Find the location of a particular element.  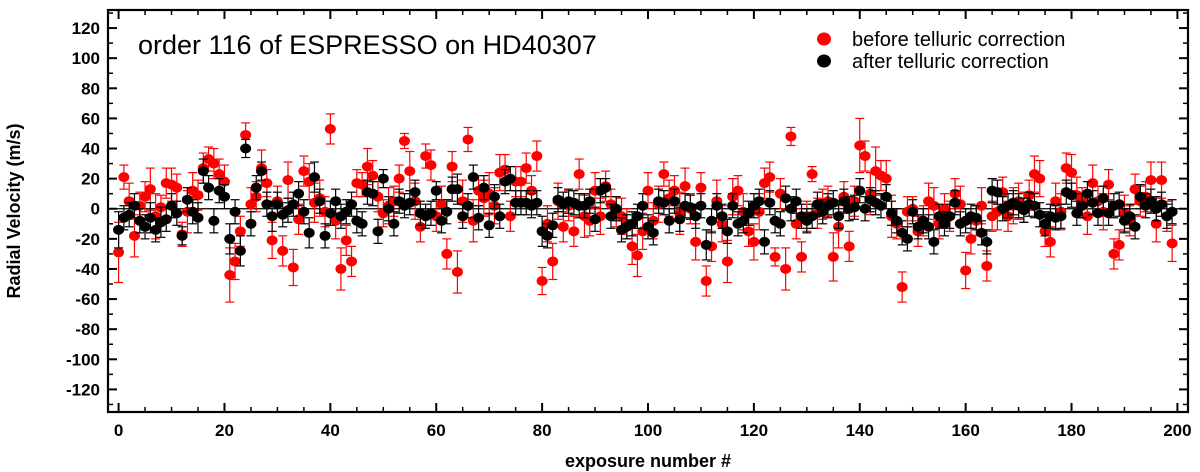

x-axis-title: exposure number # is located at coordinates (648, 461).